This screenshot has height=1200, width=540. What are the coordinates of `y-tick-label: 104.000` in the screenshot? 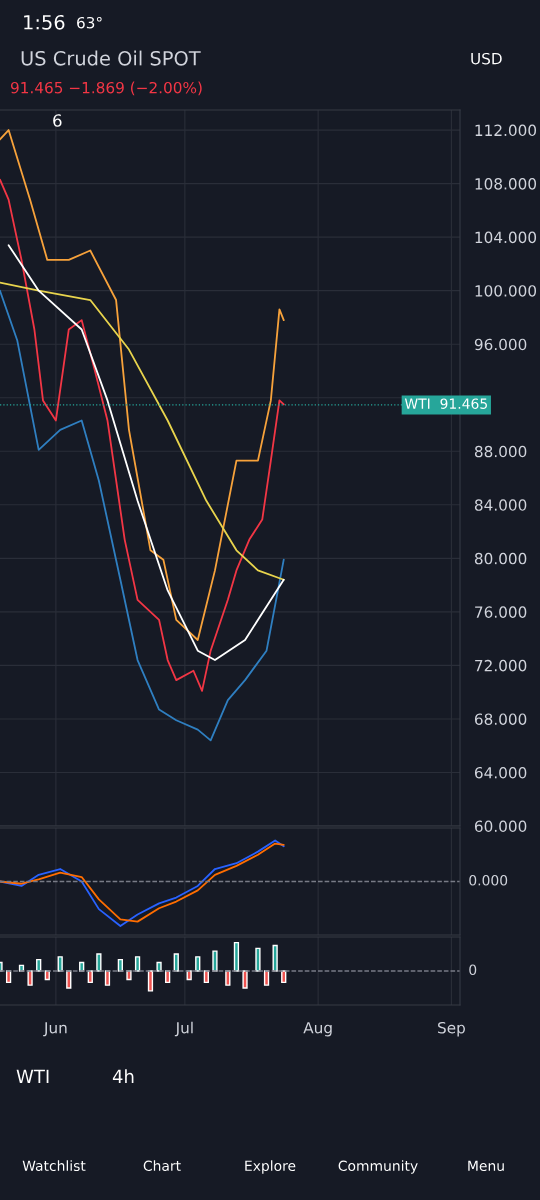 It's located at (506, 237).